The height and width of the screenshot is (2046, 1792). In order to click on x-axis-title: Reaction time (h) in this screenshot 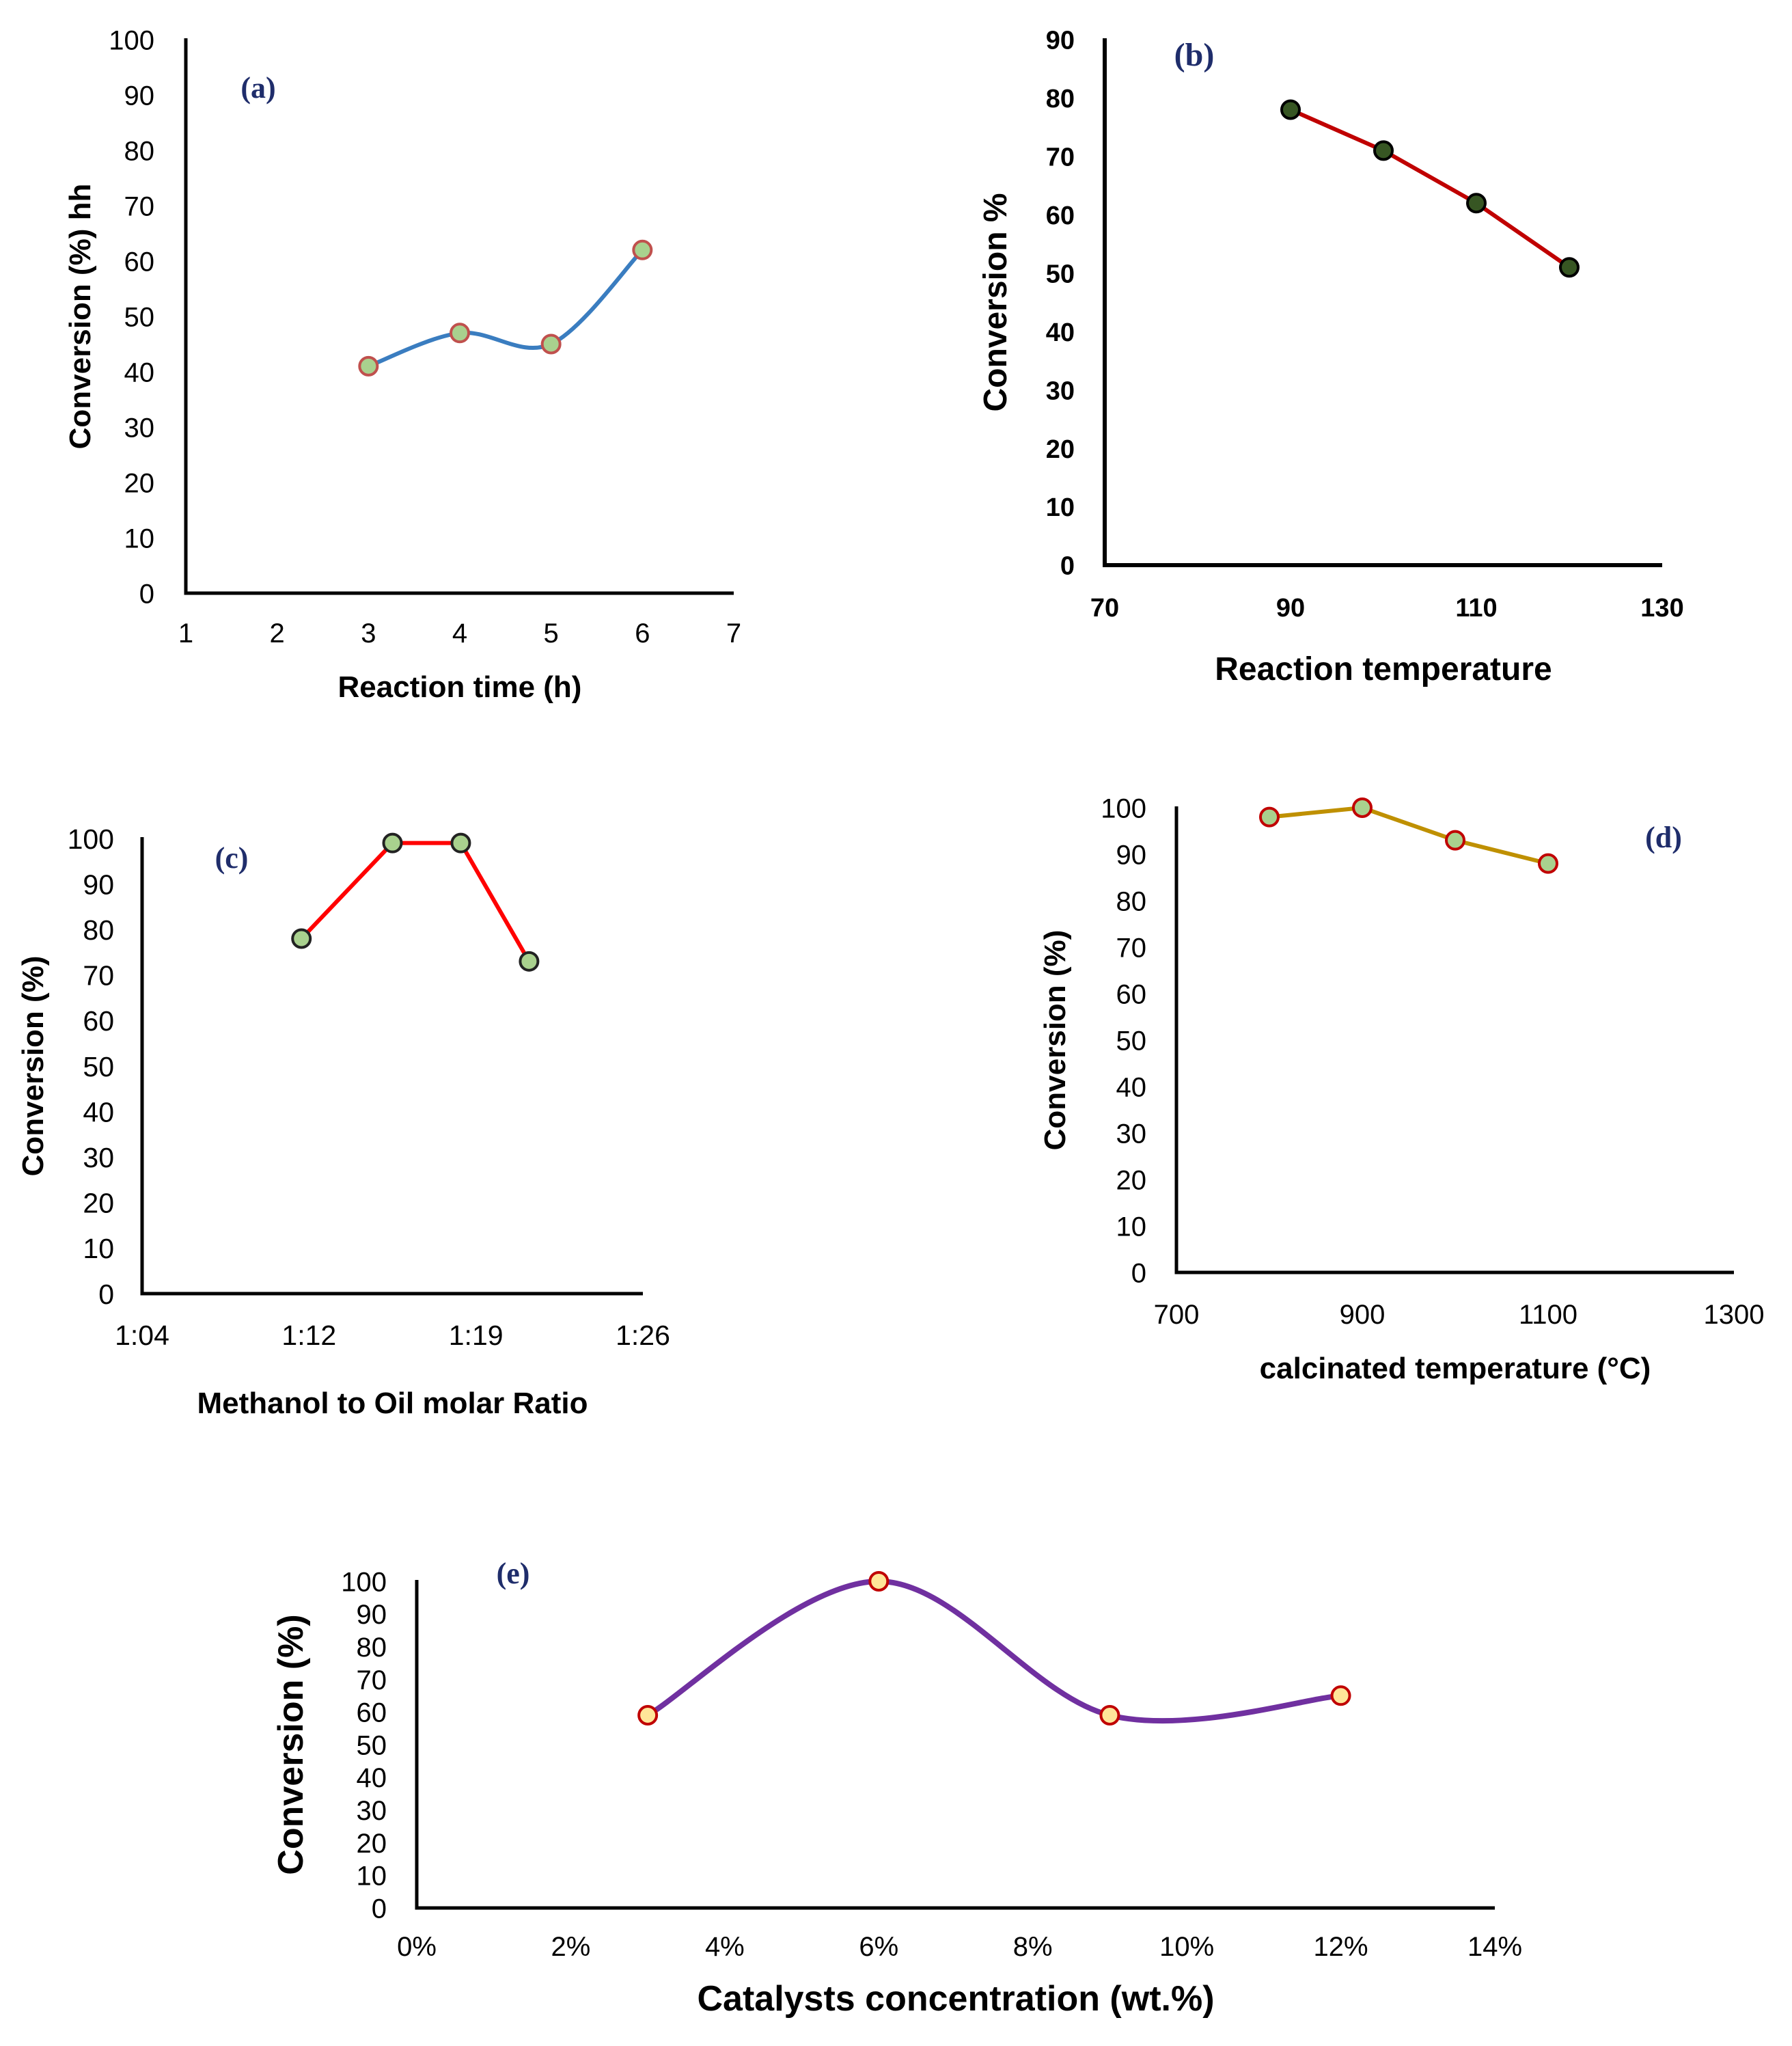, I will do `click(460, 687)`.